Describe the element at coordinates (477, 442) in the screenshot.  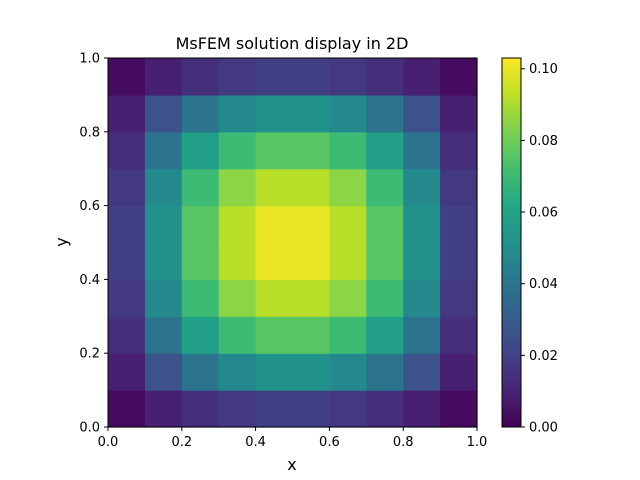
I see `x-tick-label: 1.0` at that location.